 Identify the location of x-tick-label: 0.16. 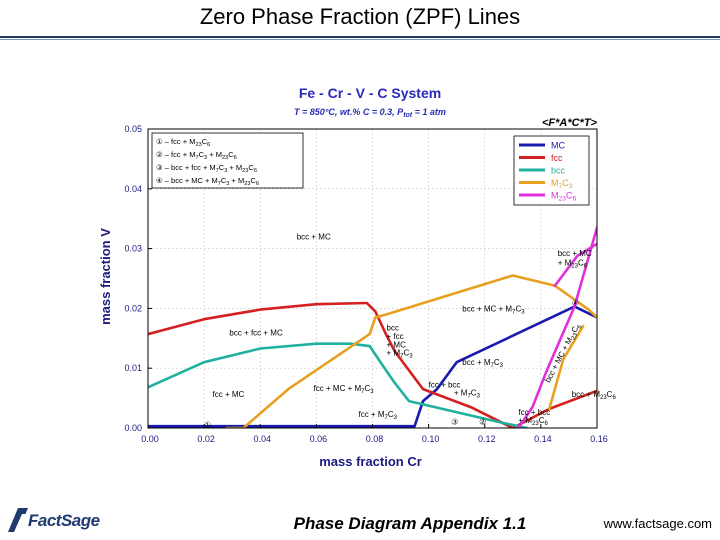
(599, 439).